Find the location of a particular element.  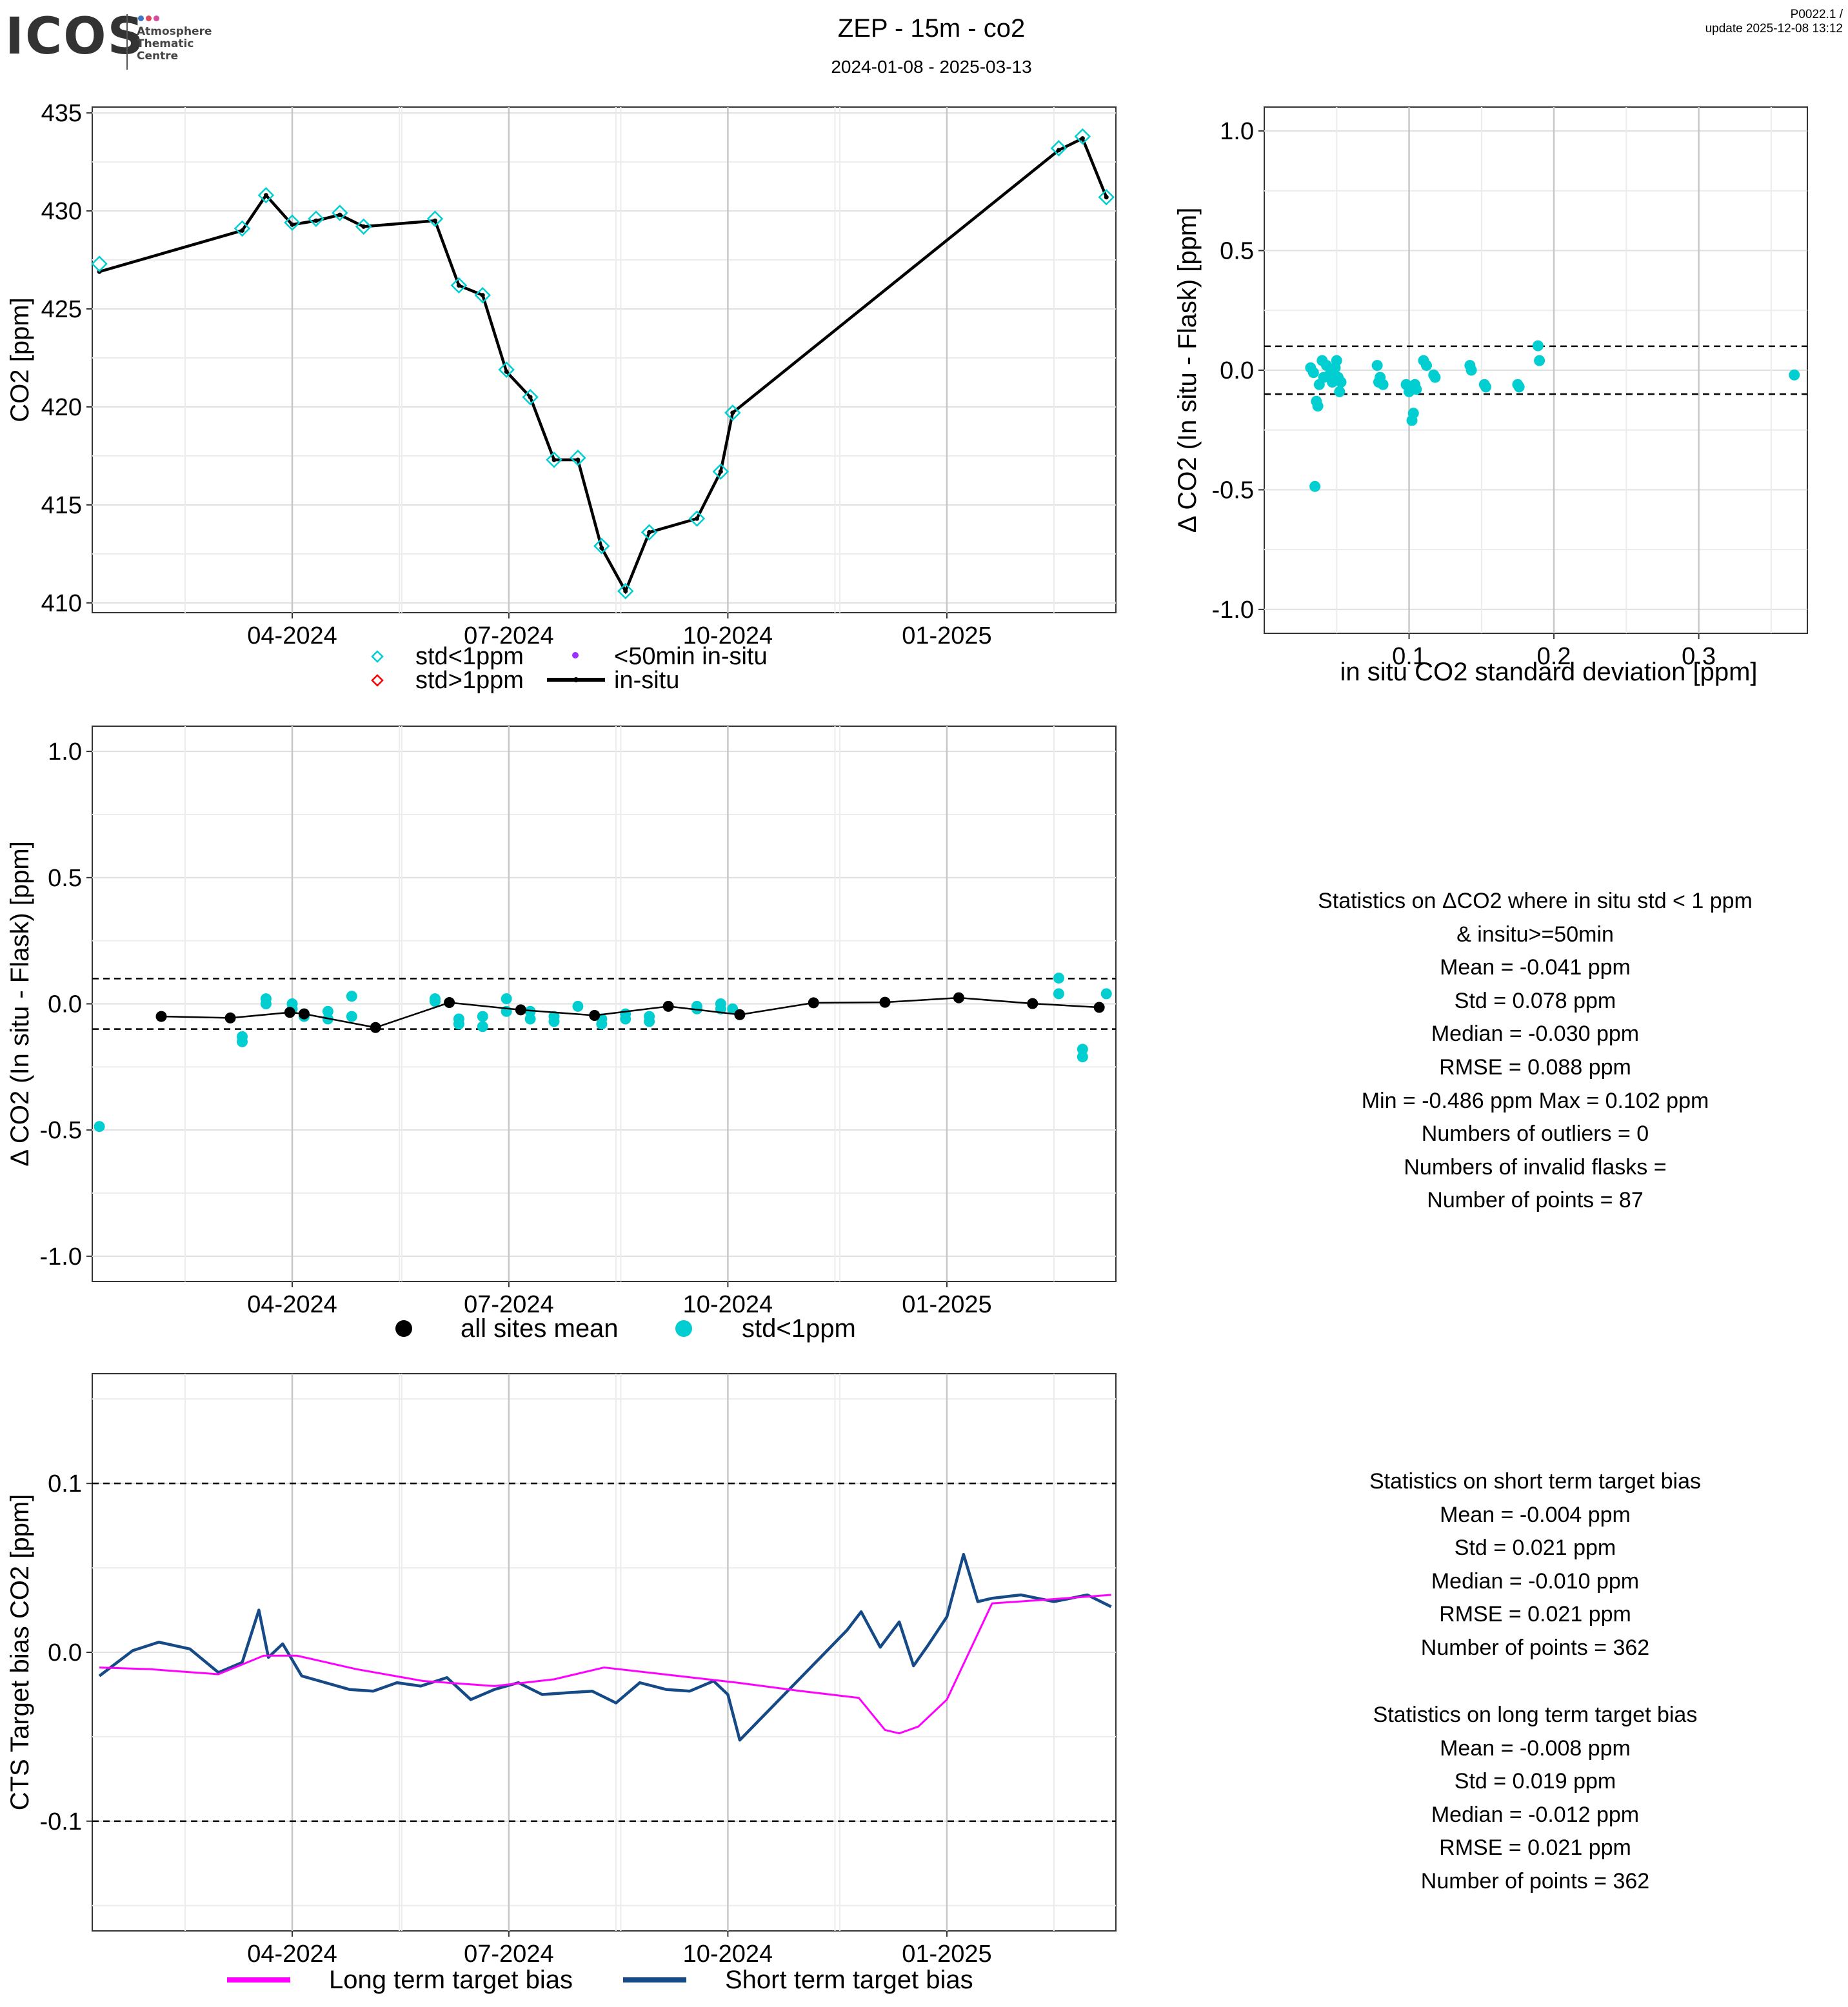

logo-subtitle: Atmosphere Thematic Centre is located at coordinates (175, 44).